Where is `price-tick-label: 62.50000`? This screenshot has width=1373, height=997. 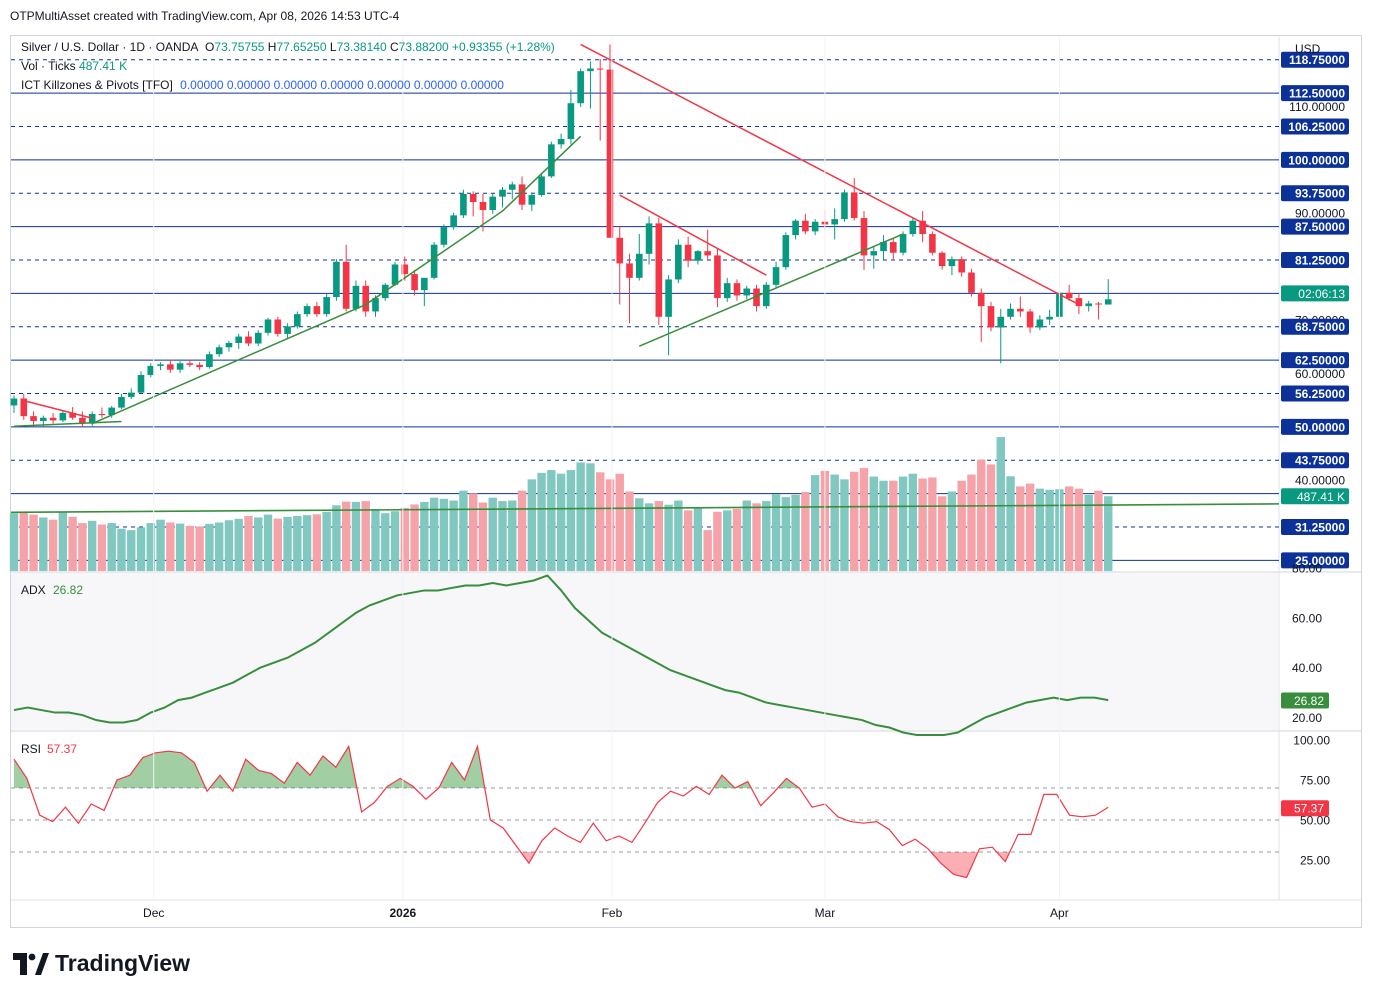
price-tick-label: 62.50000 is located at coordinates (1320, 361).